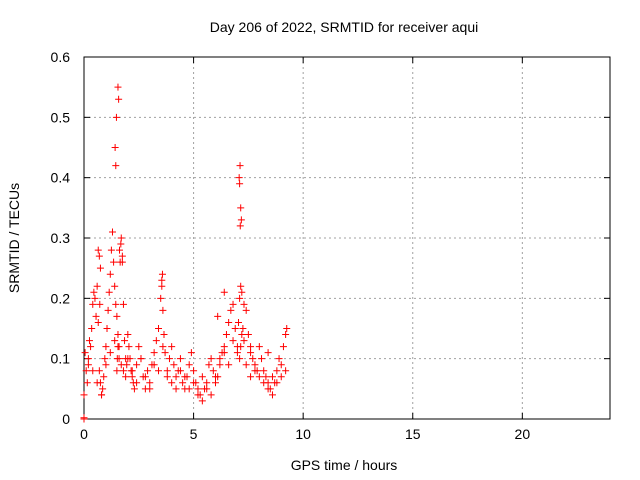 The image size is (640, 480). What do you see at coordinates (66, 419) in the screenshot?
I see `y-tick-label: 0` at bounding box center [66, 419].